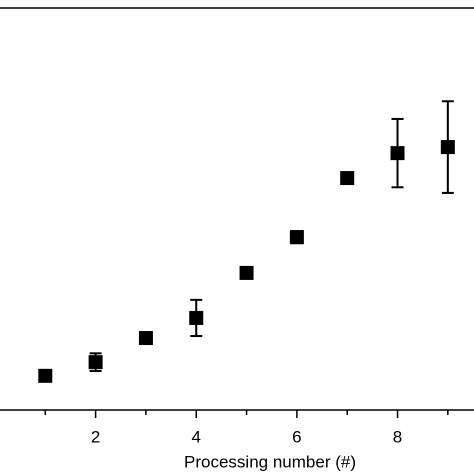 The image size is (474, 474). I want to click on x-tick-label: 8, so click(397, 436).